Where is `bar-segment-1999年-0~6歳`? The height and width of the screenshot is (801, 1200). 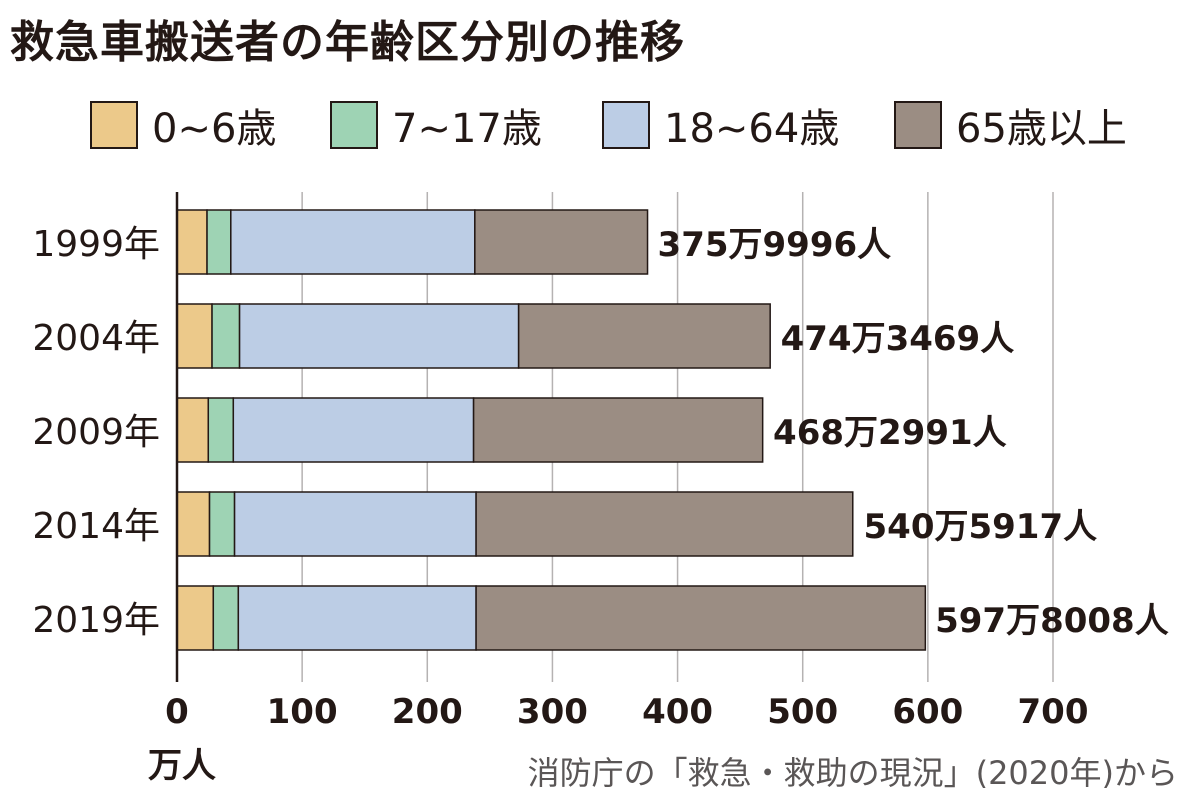 bar-segment-1999年-0~6歳 is located at coordinates (192, 242).